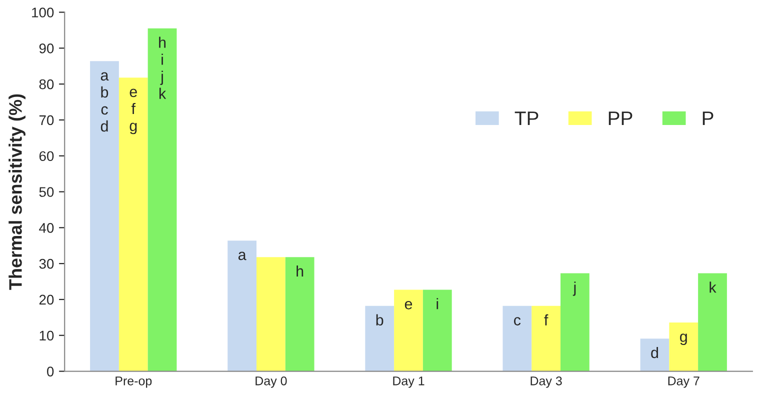  What do you see at coordinates (17, 192) in the screenshot?
I see `y-axis-title: Thermal sensitivity (%)` at bounding box center [17, 192].